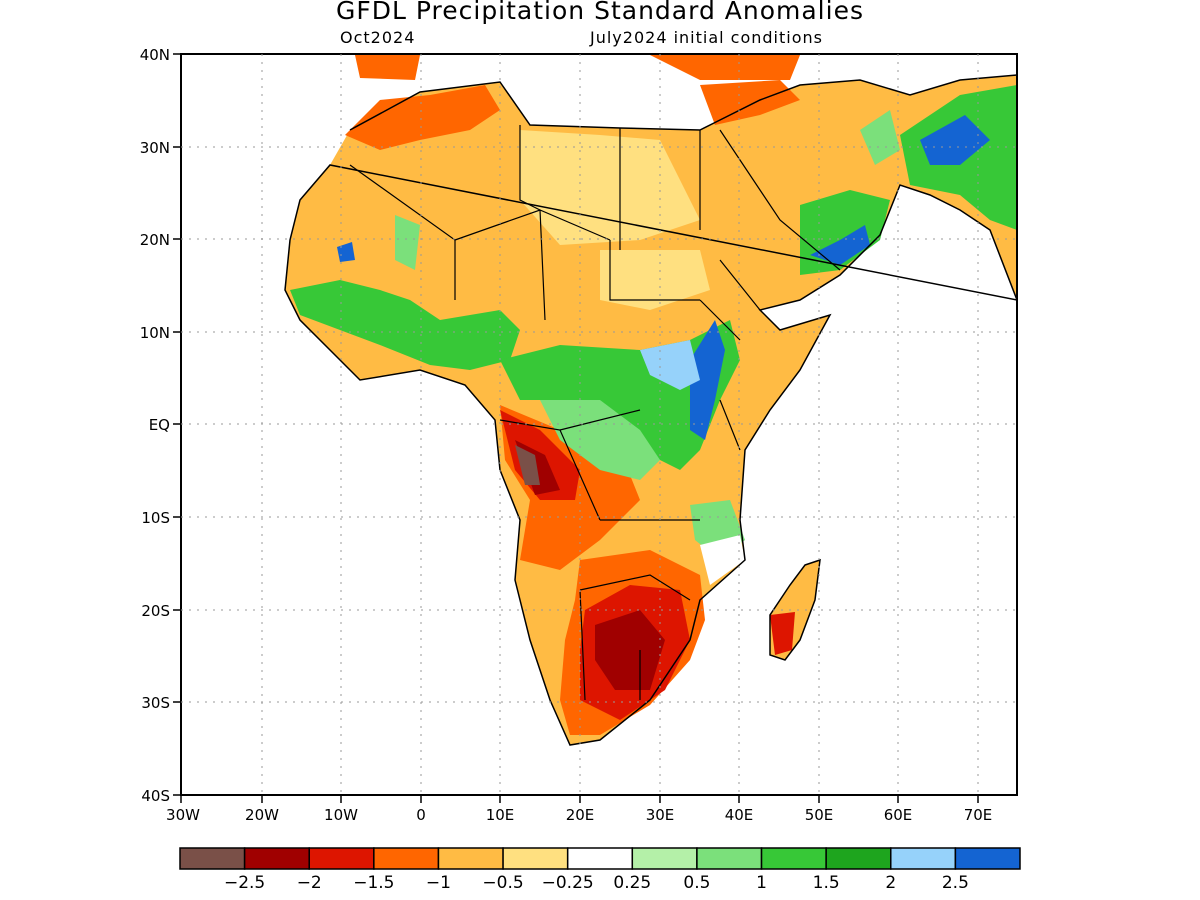 The image size is (1200, 900). I want to click on arabia-very-wet, so click(840, 245).